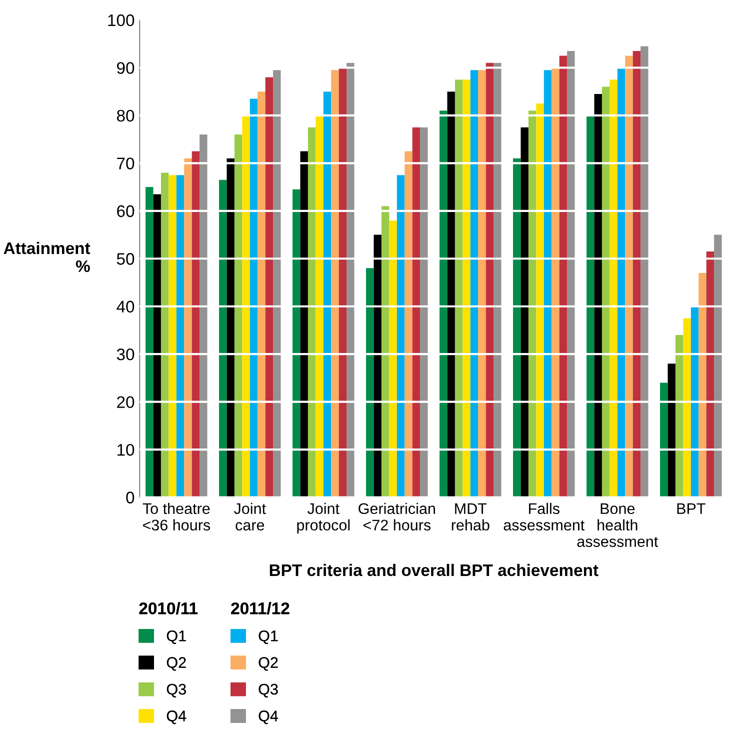 This screenshot has width=735, height=740. Describe the element at coordinates (125, 259) in the screenshot. I see `y-tick-label: 50` at that location.